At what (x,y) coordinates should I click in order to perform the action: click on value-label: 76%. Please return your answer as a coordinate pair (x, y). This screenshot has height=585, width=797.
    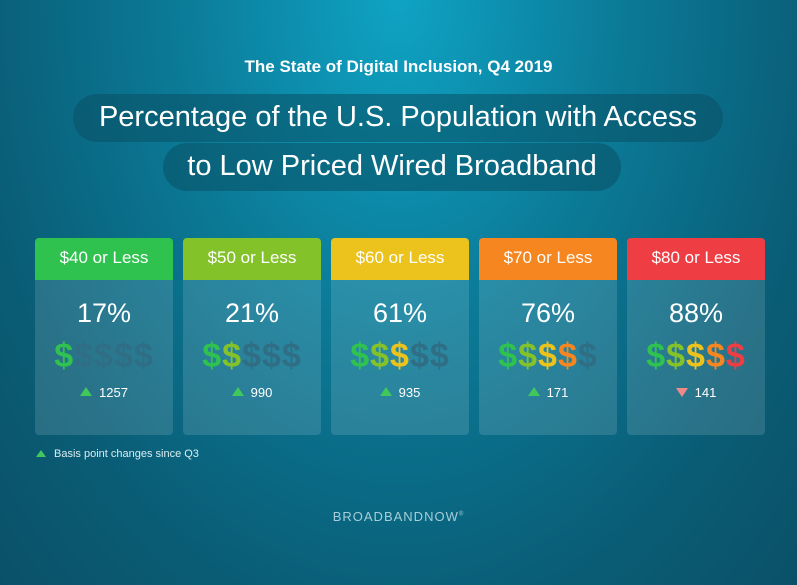
    Looking at the image, I should click on (548, 313).